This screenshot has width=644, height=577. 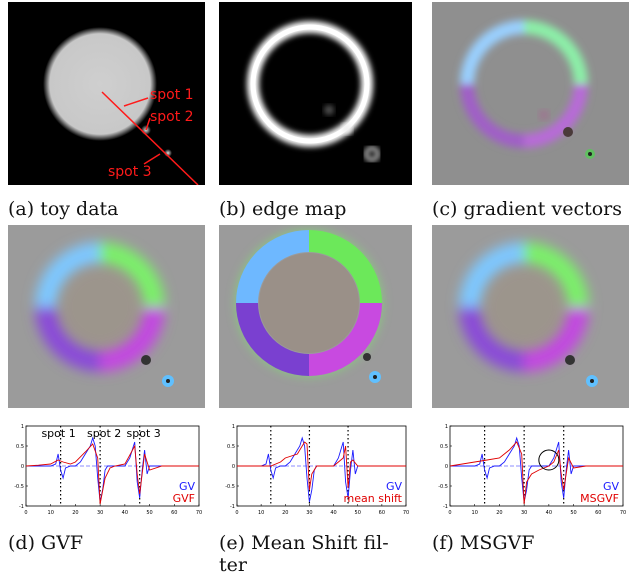 What do you see at coordinates (599, 498) in the screenshot?
I see `legend-red: MSGVF` at bounding box center [599, 498].